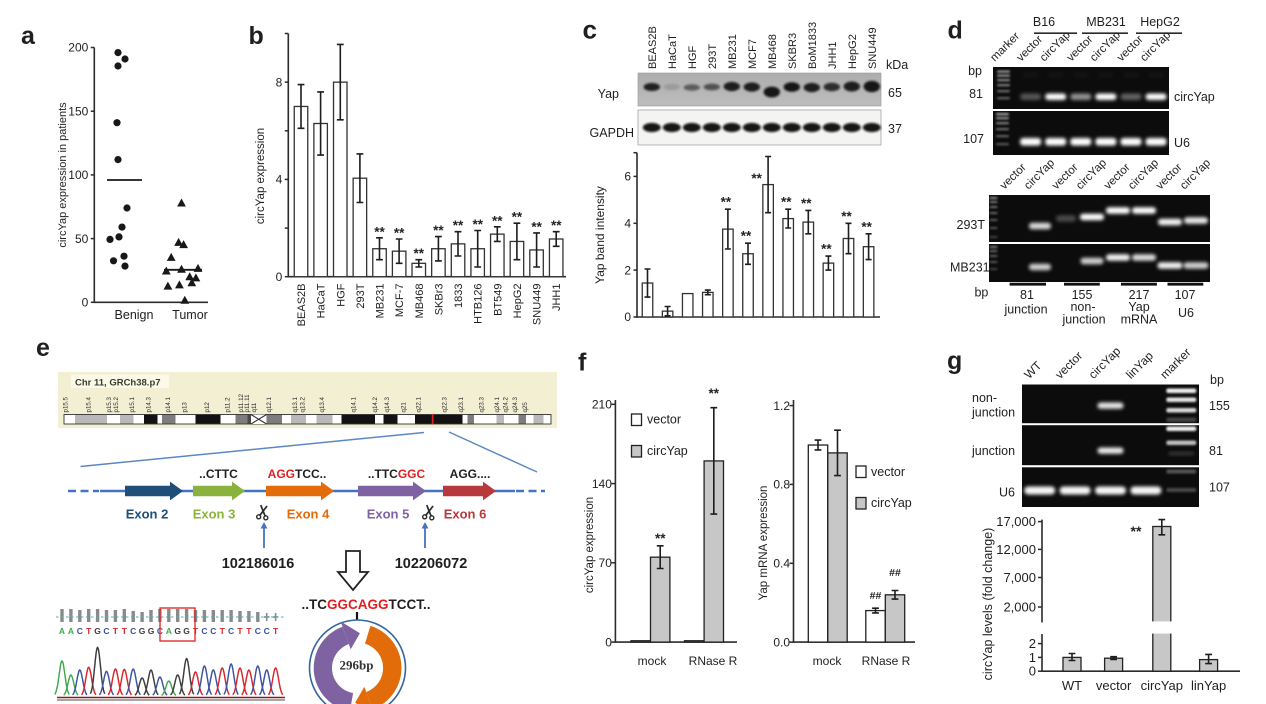 The image size is (1266, 704). Describe the element at coordinates (28, 36) in the screenshot. I see `svg-text: a` at that location.